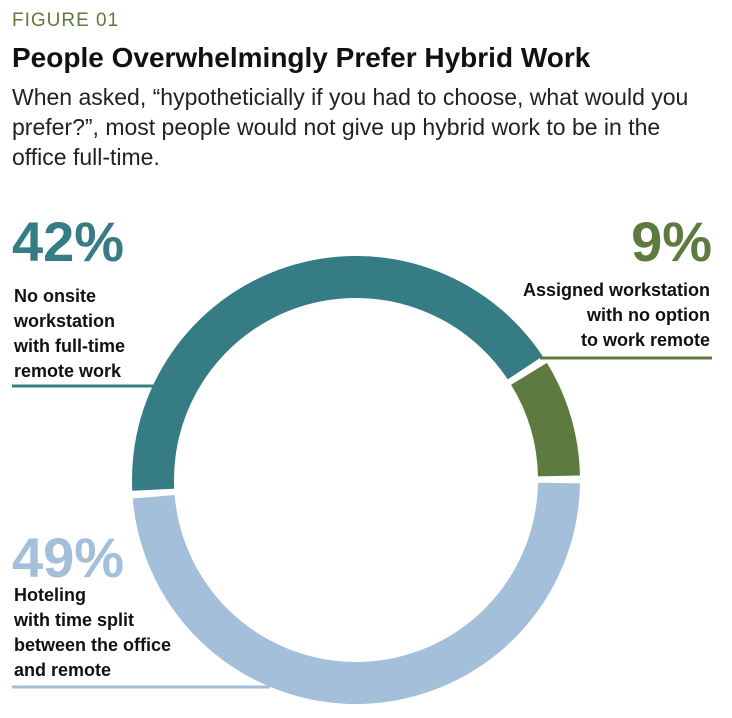 The width and height of the screenshot is (732, 718). Describe the element at coordinates (301, 57) in the screenshot. I see `chart-title: People Overwhelmingly Prefer Hybrid Work` at that location.